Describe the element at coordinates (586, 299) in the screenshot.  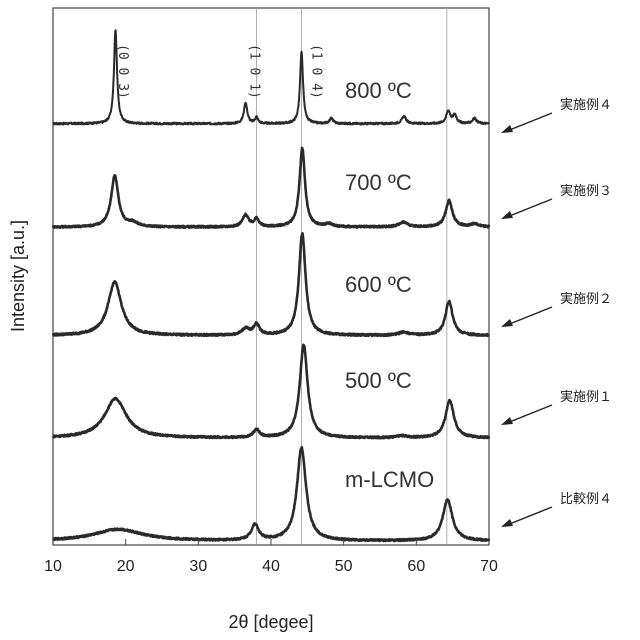
I see `series-name-label-2: 実施例２` at that location.